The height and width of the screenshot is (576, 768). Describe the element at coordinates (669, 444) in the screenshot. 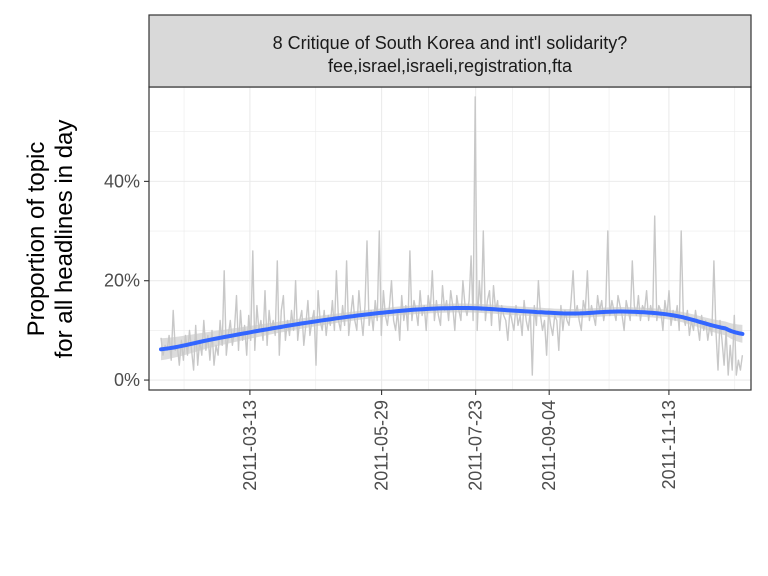

I see `x-tick-label: 2011-11-13` at that location.